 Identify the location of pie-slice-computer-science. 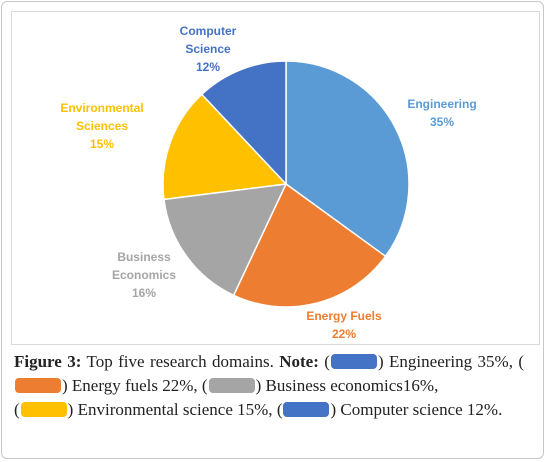
(243, 123).